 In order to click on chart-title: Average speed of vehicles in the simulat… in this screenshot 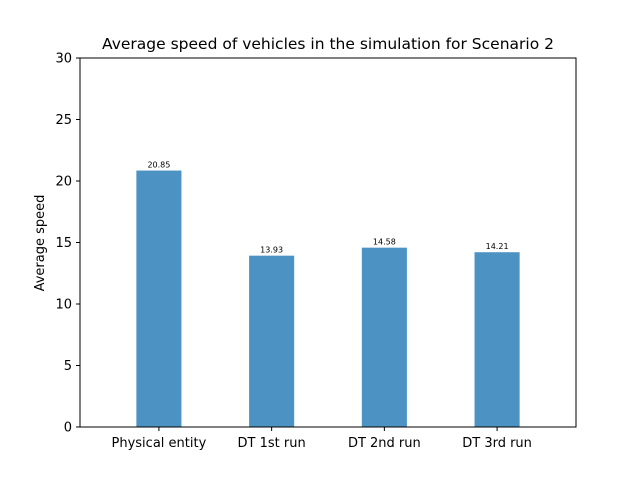, I will do `click(328, 44)`.